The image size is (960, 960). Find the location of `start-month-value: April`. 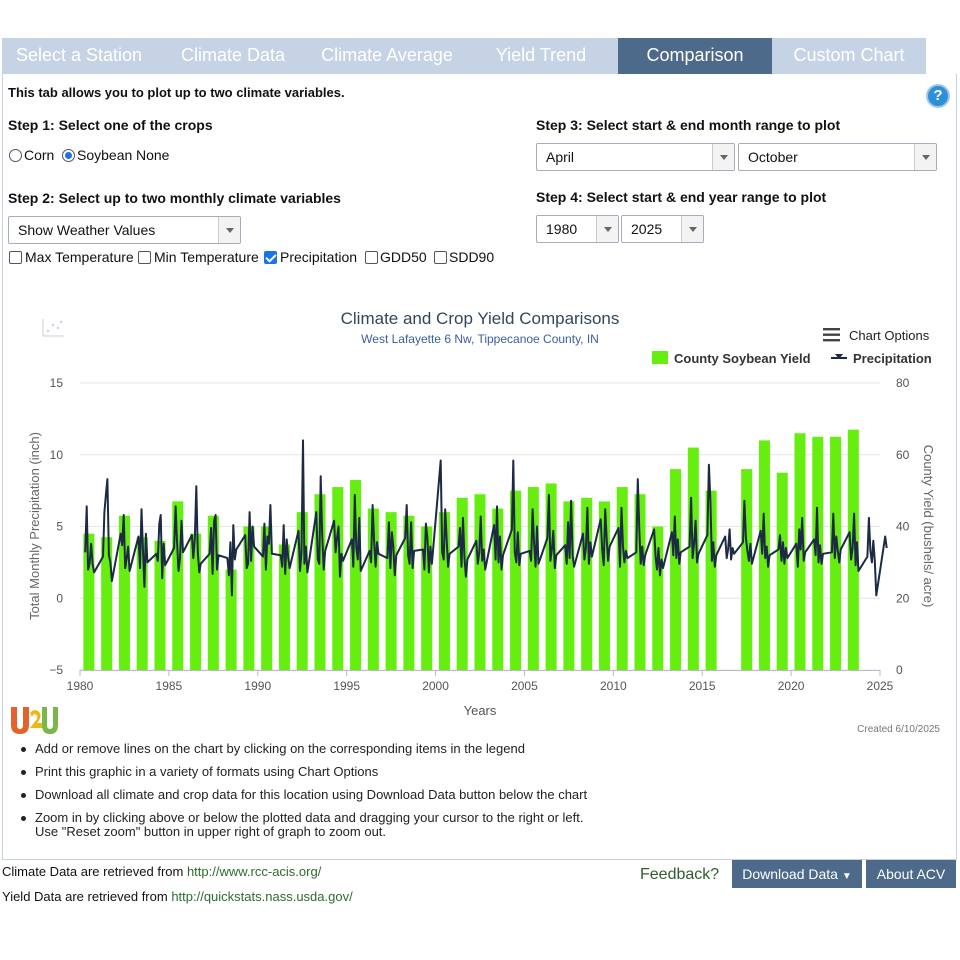

start-month-value: April is located at coordinates (560, 157).